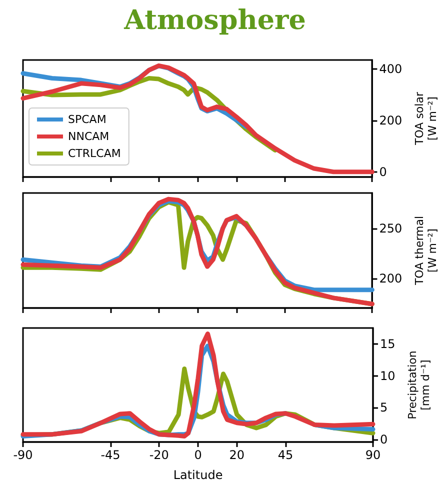  What do you see at coordinates (159, 455) in the screenshot?
I see `x-tick-label: -20` at bounding box center [159, 455].